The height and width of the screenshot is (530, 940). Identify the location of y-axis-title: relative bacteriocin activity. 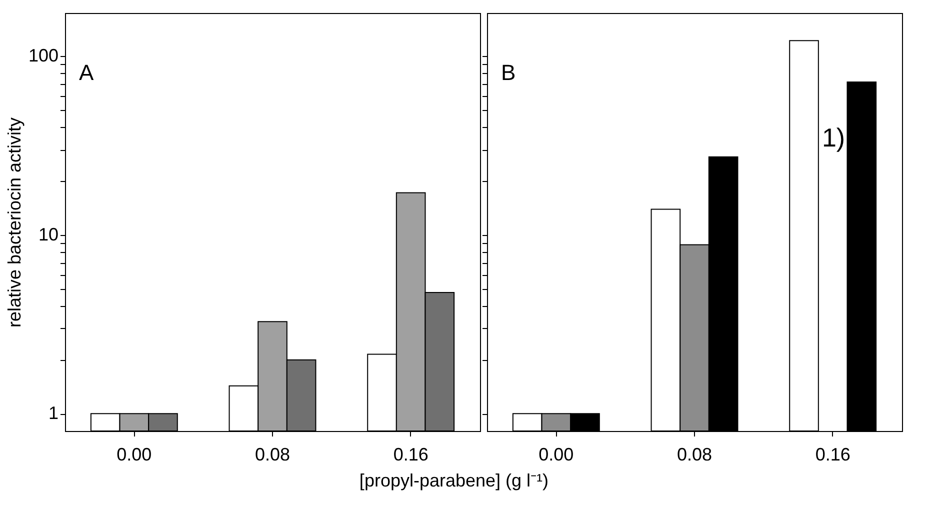
(14, 222).